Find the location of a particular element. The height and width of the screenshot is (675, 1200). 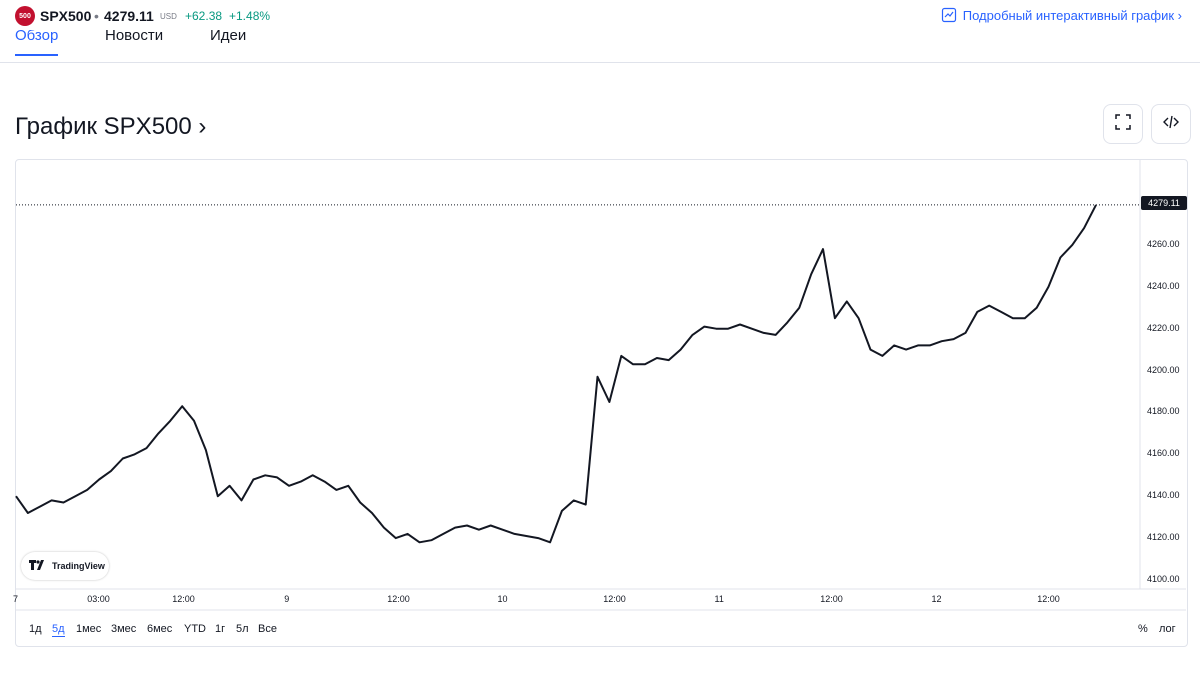

tab-news: Новости is located at coordinates (134, 37).